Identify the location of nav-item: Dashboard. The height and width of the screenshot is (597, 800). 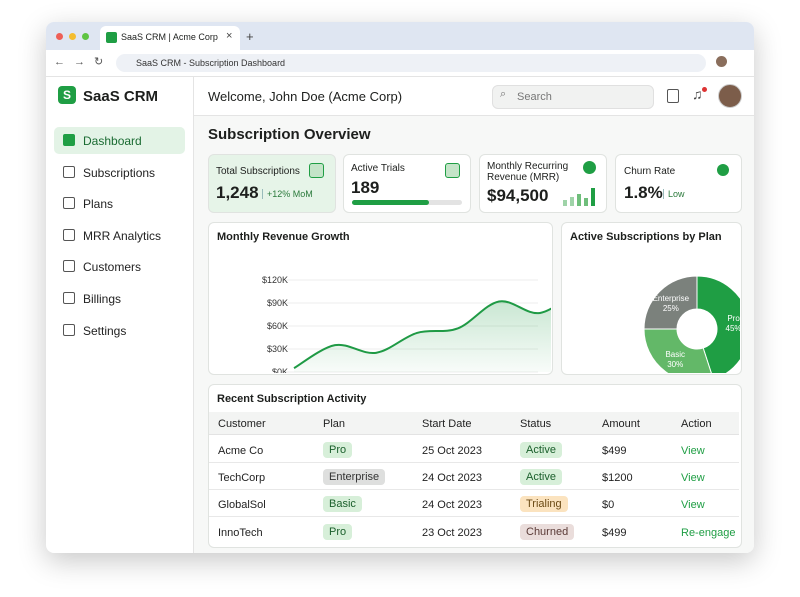
(112, 141).